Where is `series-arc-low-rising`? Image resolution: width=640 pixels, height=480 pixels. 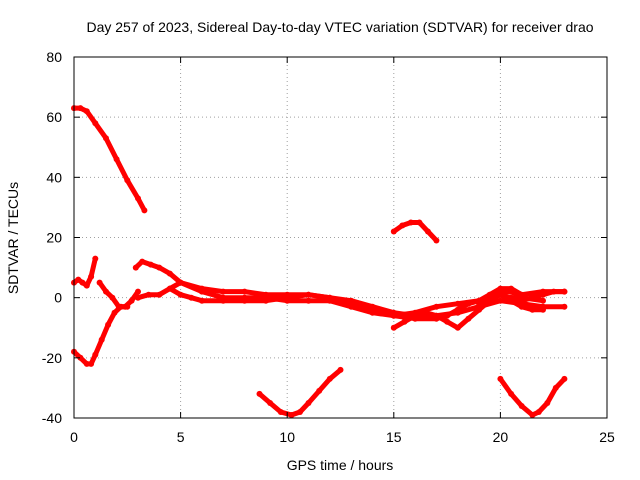
series-arc-low-rising is located at coordinates (100, 335).